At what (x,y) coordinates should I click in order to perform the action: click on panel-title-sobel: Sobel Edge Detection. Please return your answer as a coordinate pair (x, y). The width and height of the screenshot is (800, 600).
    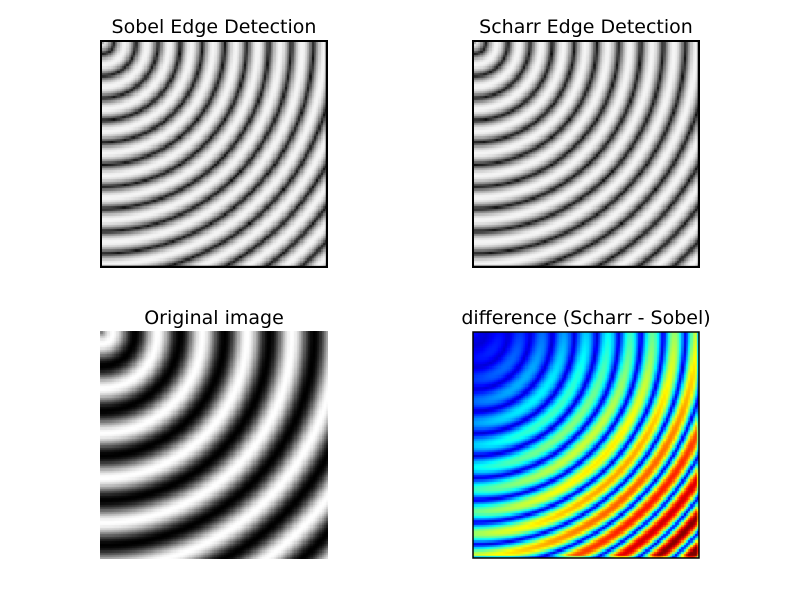
    Looking at the image, I should click on (214, 27).